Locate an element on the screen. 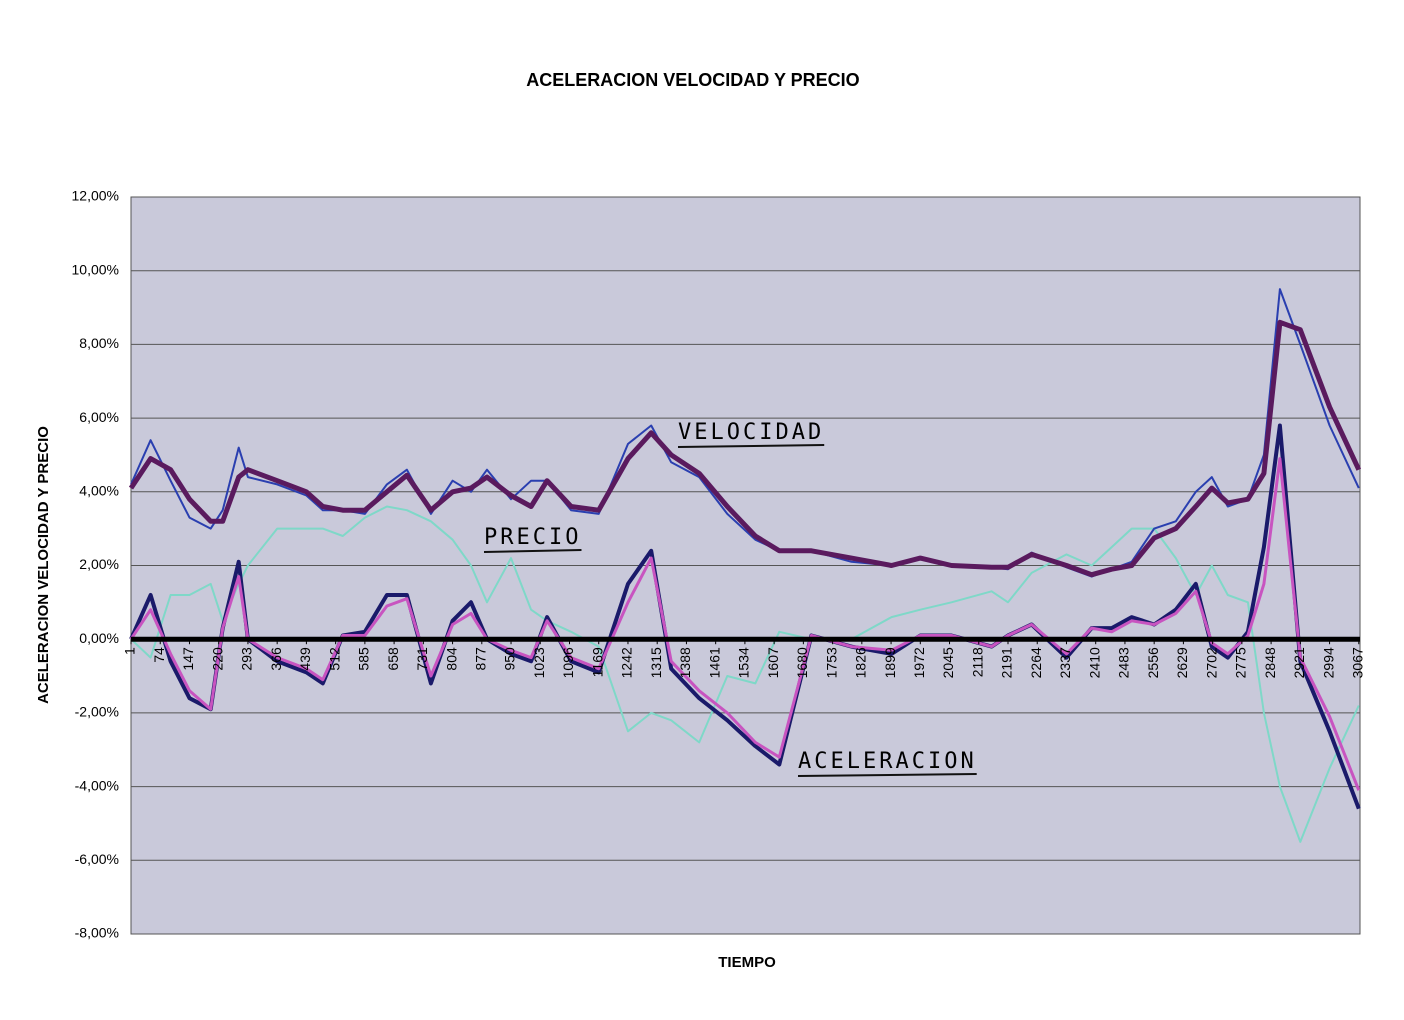 The image size is (1404, 1020). x-tick-label: 512 is located at coordinates (334, 659).